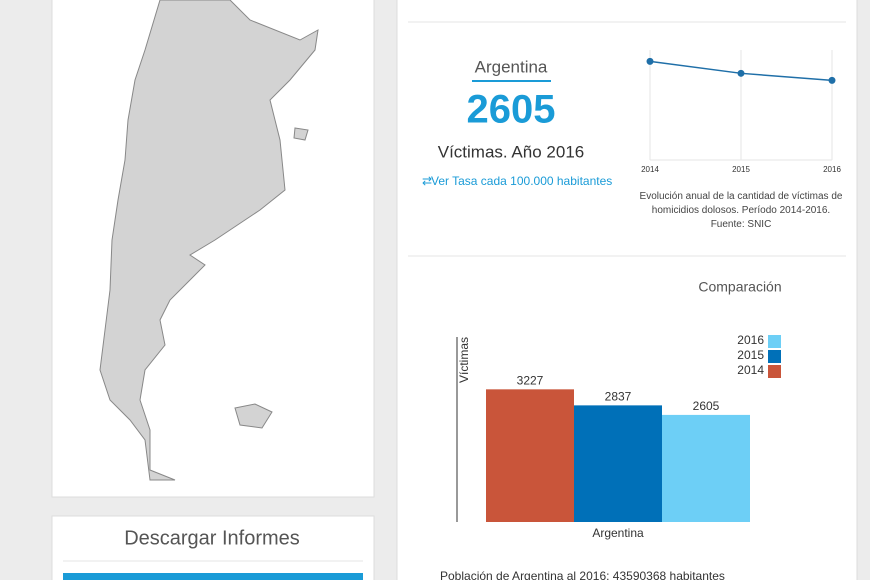  I want to click on rate-link: Ver Tasa cada 100.000 habitantes, so click(521, 181).